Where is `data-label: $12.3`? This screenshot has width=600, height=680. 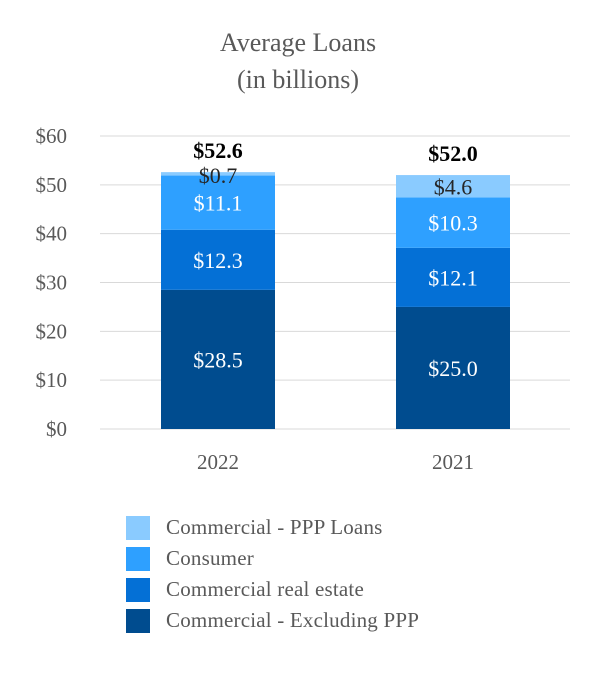 data-label: $12.3 is located at coordinates (218, 260).